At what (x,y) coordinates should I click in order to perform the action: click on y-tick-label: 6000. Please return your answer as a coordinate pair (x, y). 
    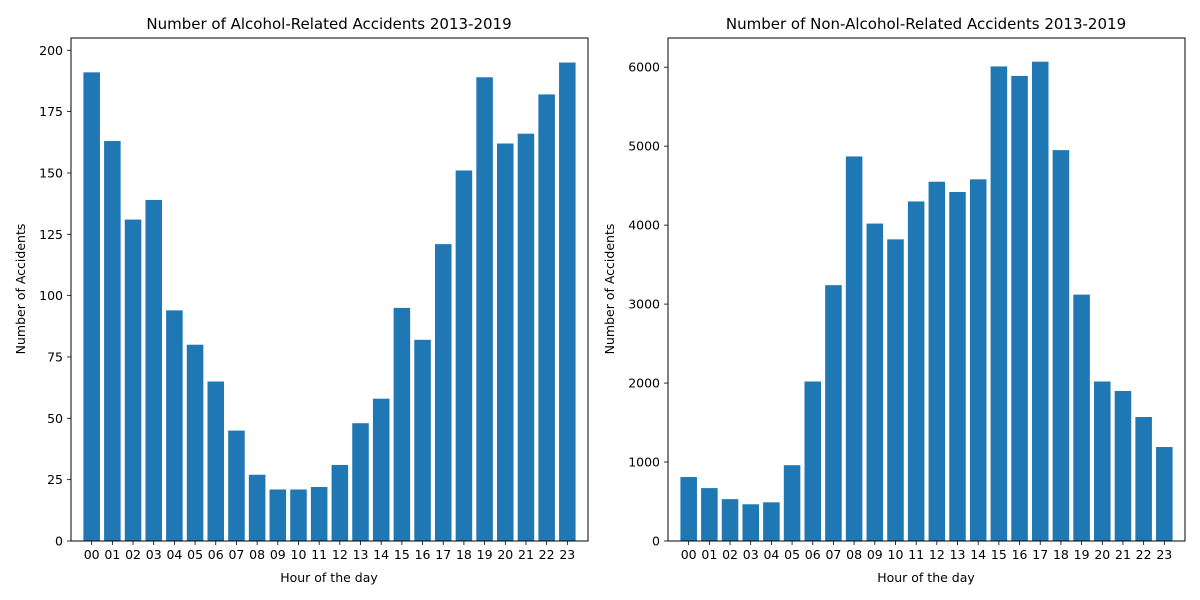
    Looking at the image, I should click on (644, 67).